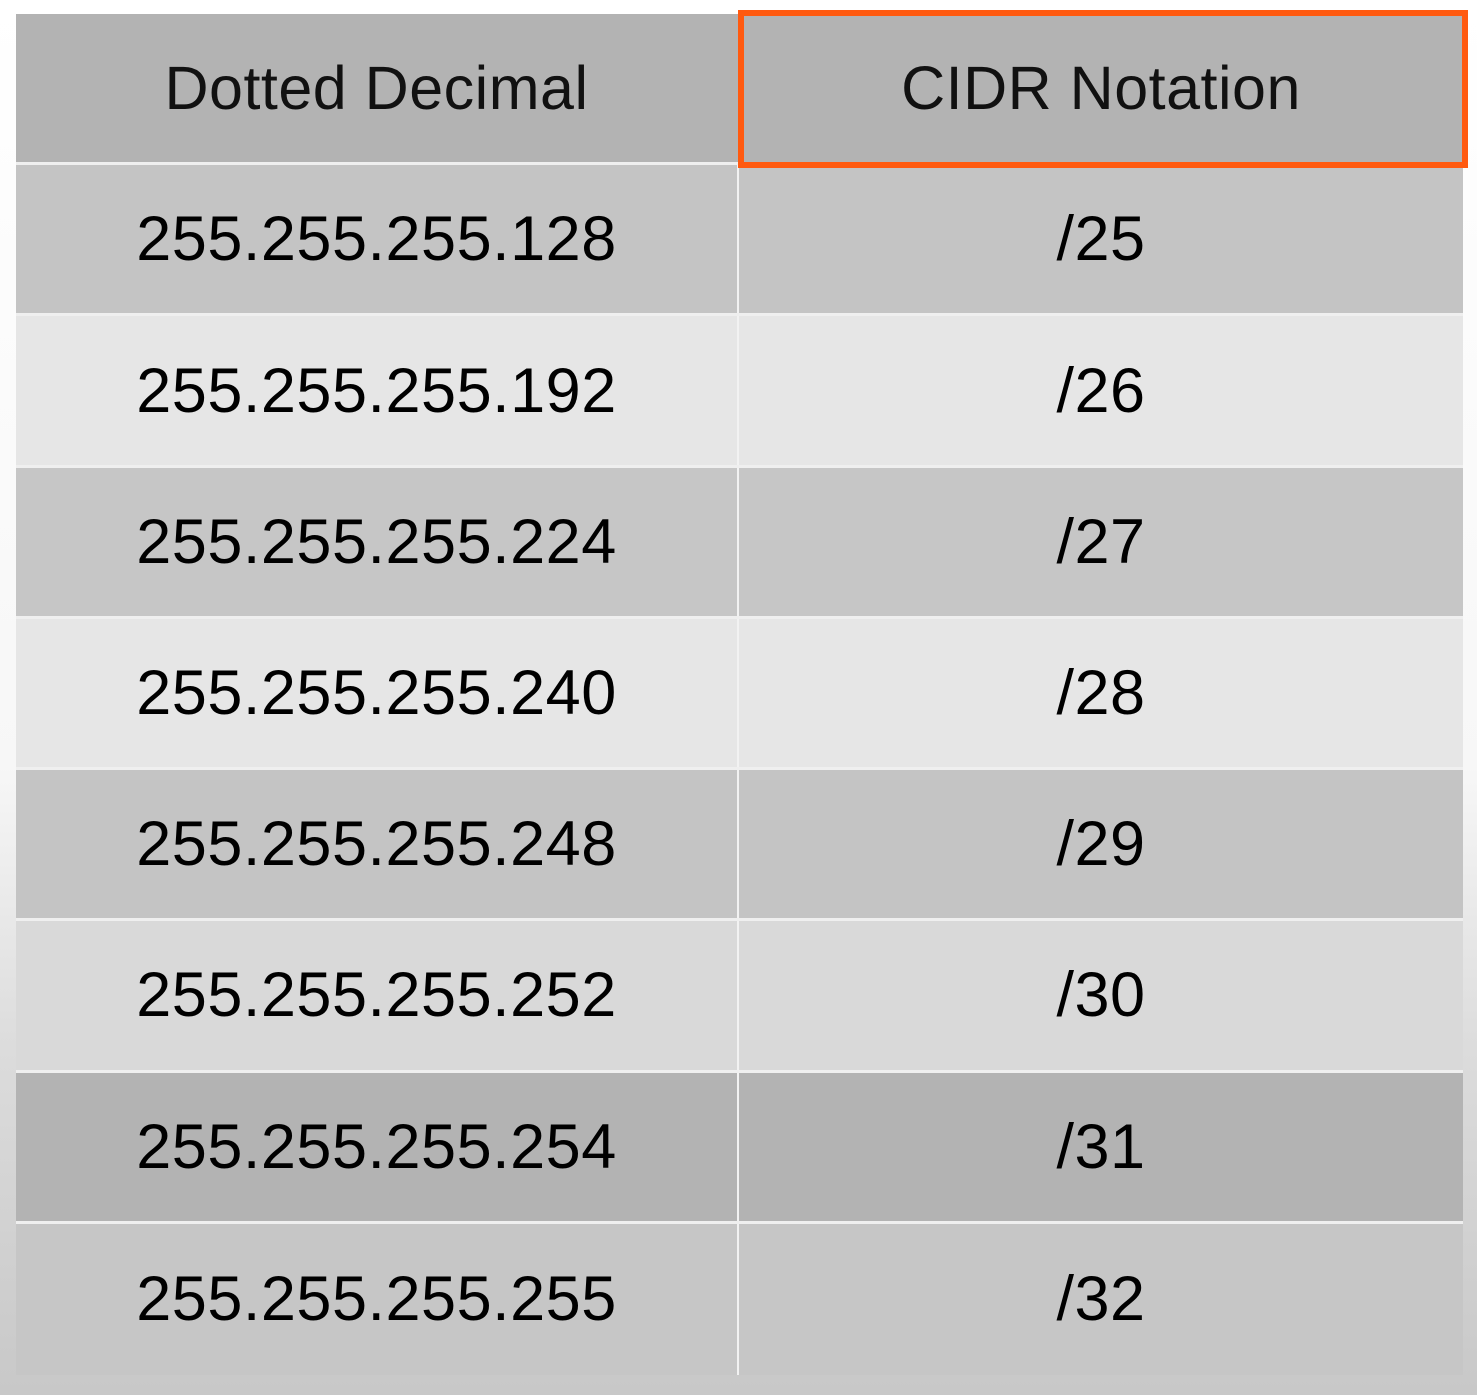 This screenshot has width=1477, height=1395. What do you see at coordinates (1101, 241) in the screenshot?
I see `cidr-cell: /25` at bounding box center [1101, 241].